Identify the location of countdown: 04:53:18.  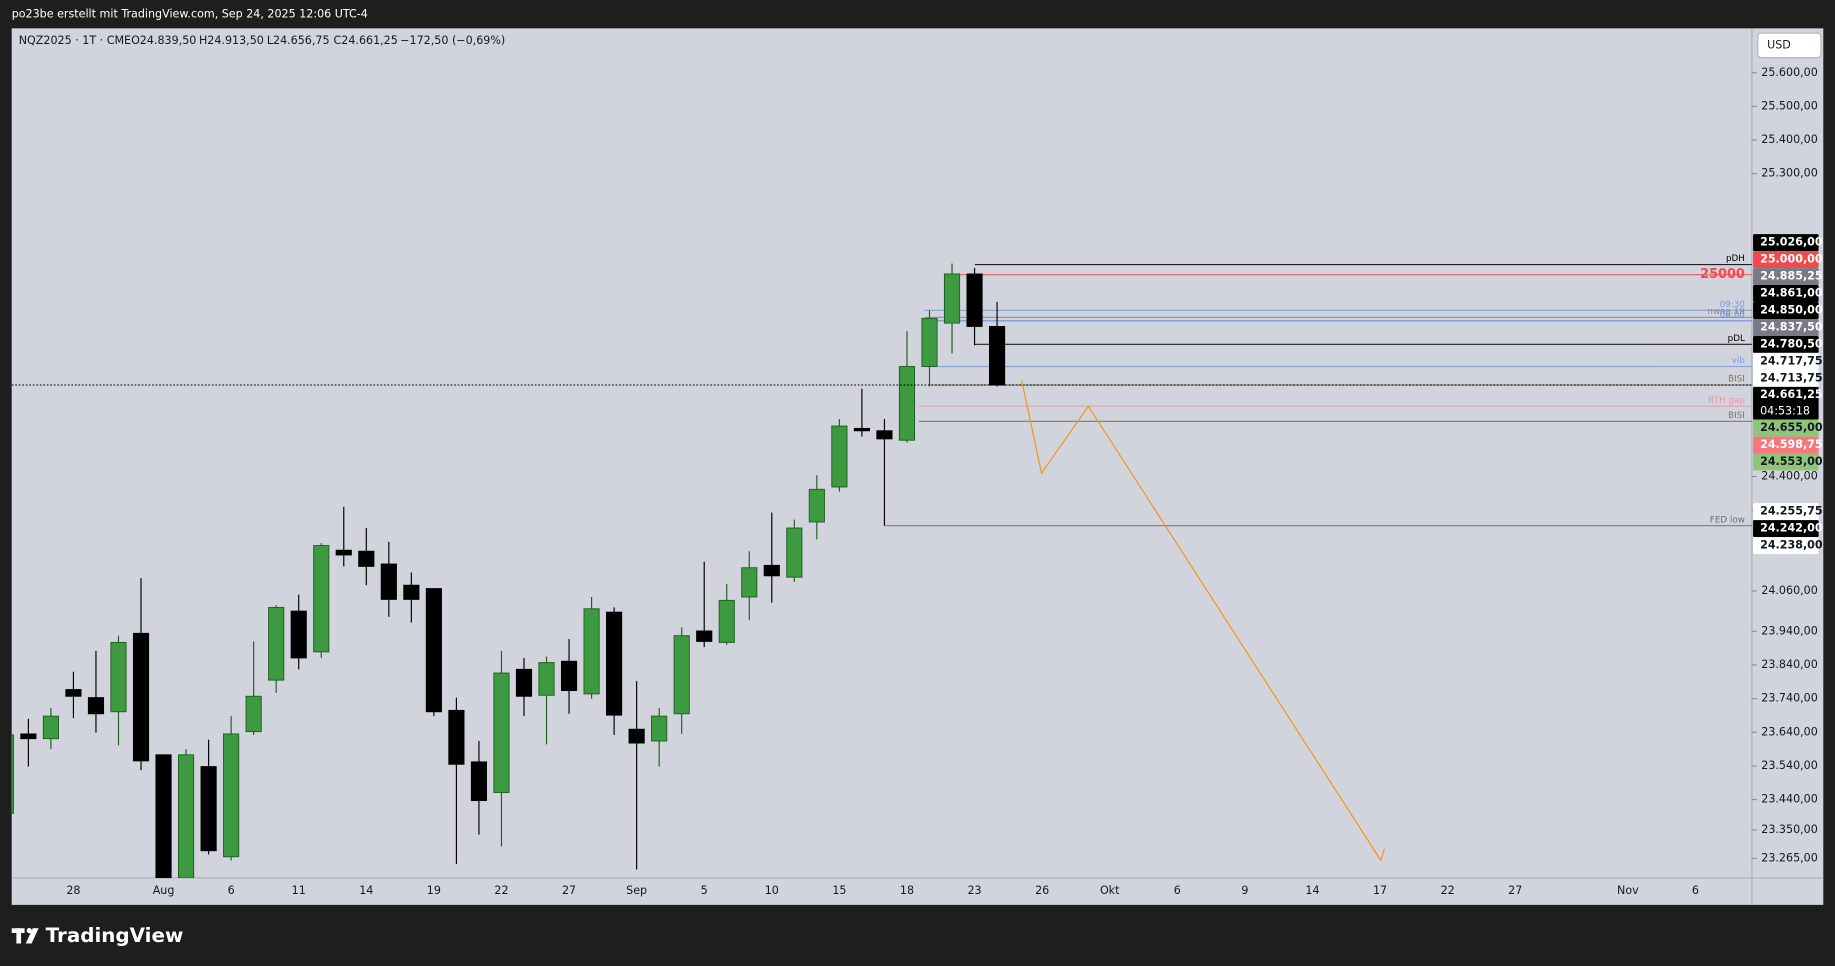
(1785, 410).